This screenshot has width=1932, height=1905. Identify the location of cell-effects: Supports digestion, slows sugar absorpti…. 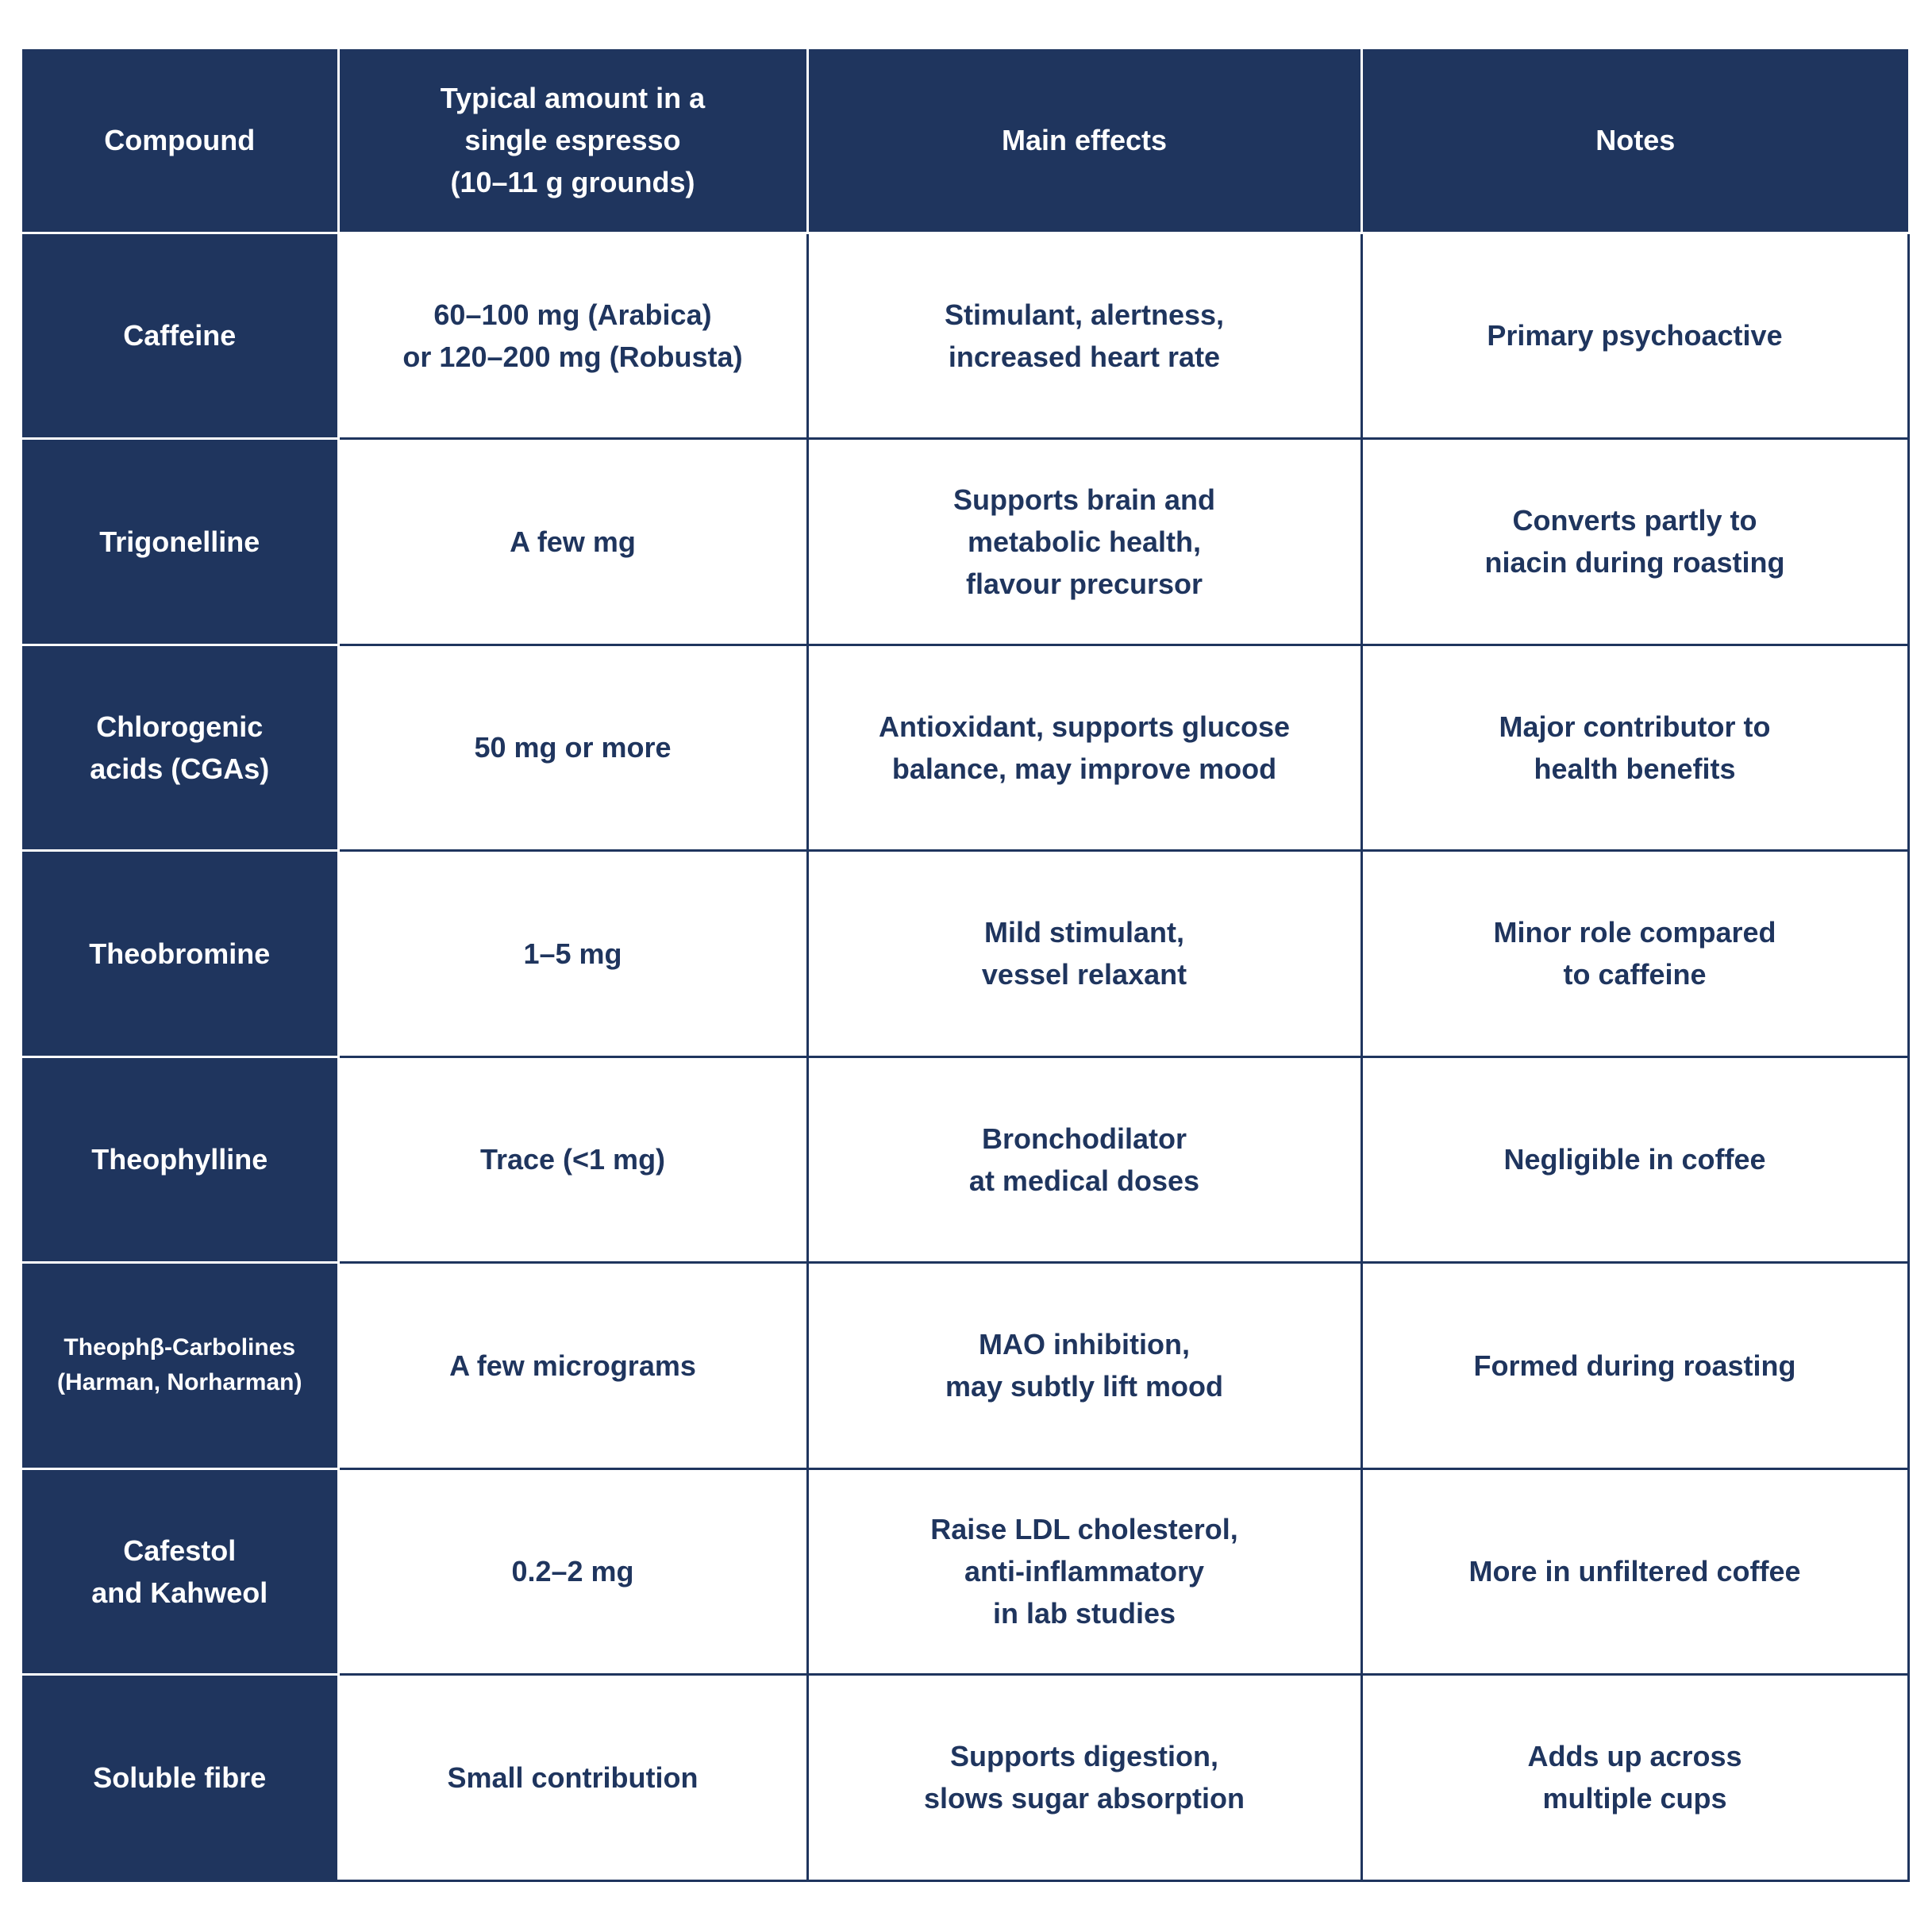
(1084, 1777).